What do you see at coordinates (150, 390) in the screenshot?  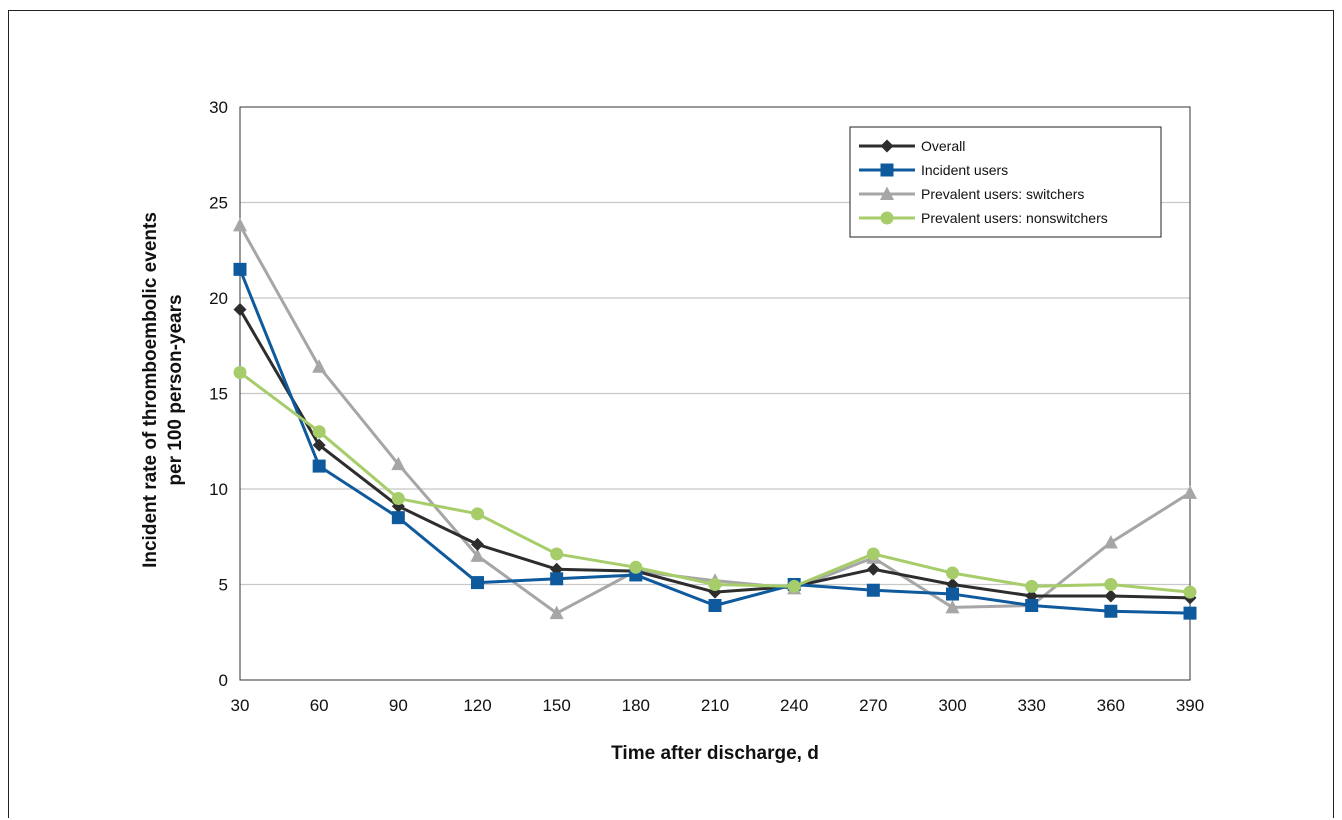 I see `y-axis-title-line1: Incident rate of thromboembolic events` at bounding box center [150, 390].